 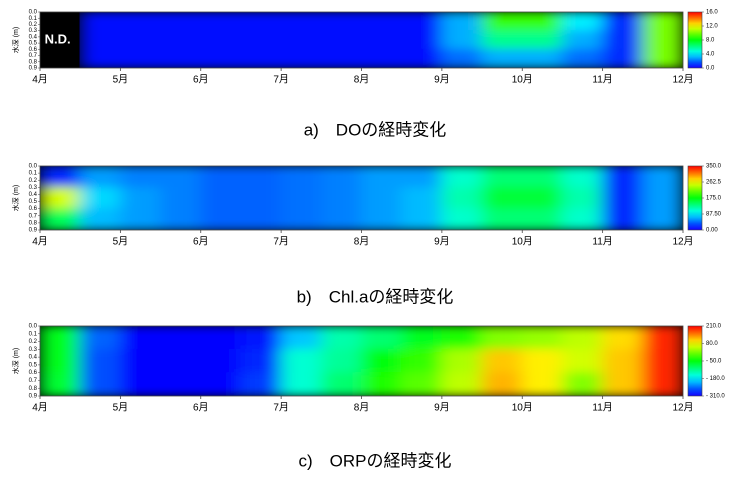 I want to click on x-tick-label: 9月, so click(x=442, y=80).